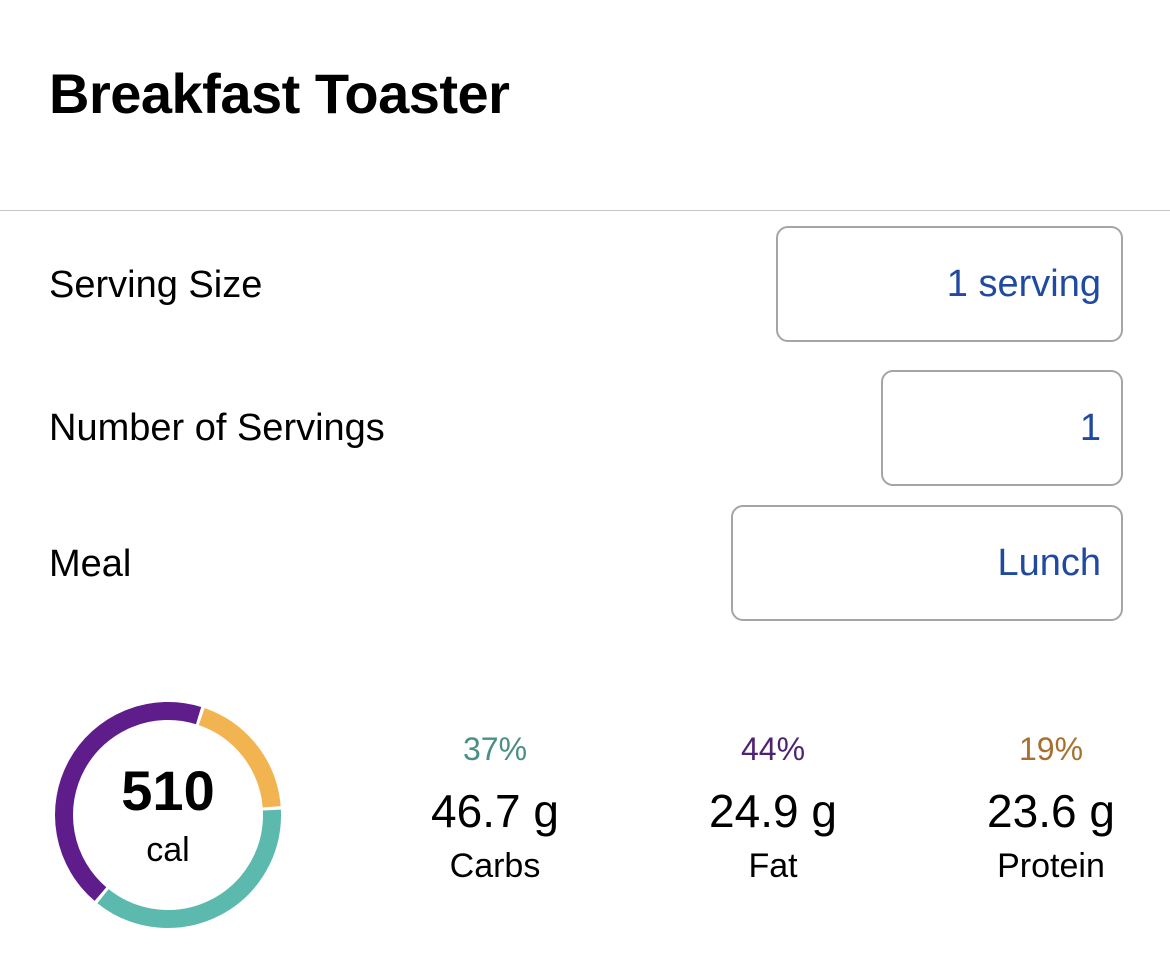 The width and height of the screenshot is (1170, 979). I want to click on ring-segment-carbs, so click(189, 868).